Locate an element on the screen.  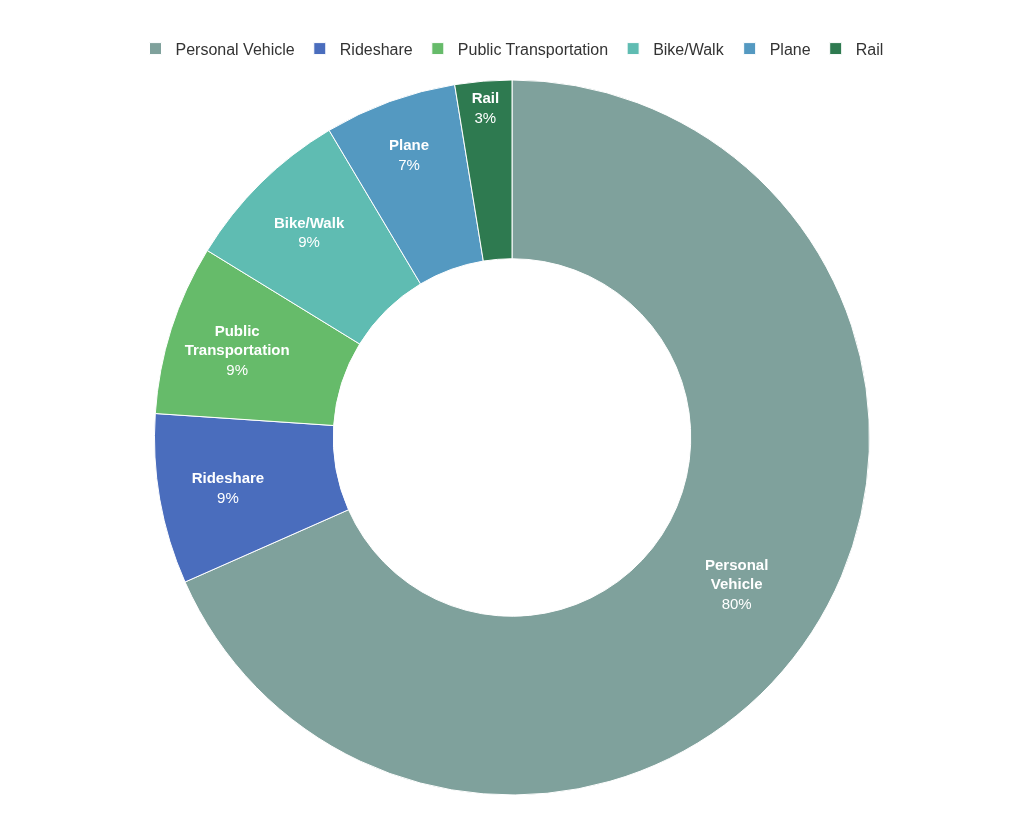
data-label: 80% is located at coordinates (736, 603).